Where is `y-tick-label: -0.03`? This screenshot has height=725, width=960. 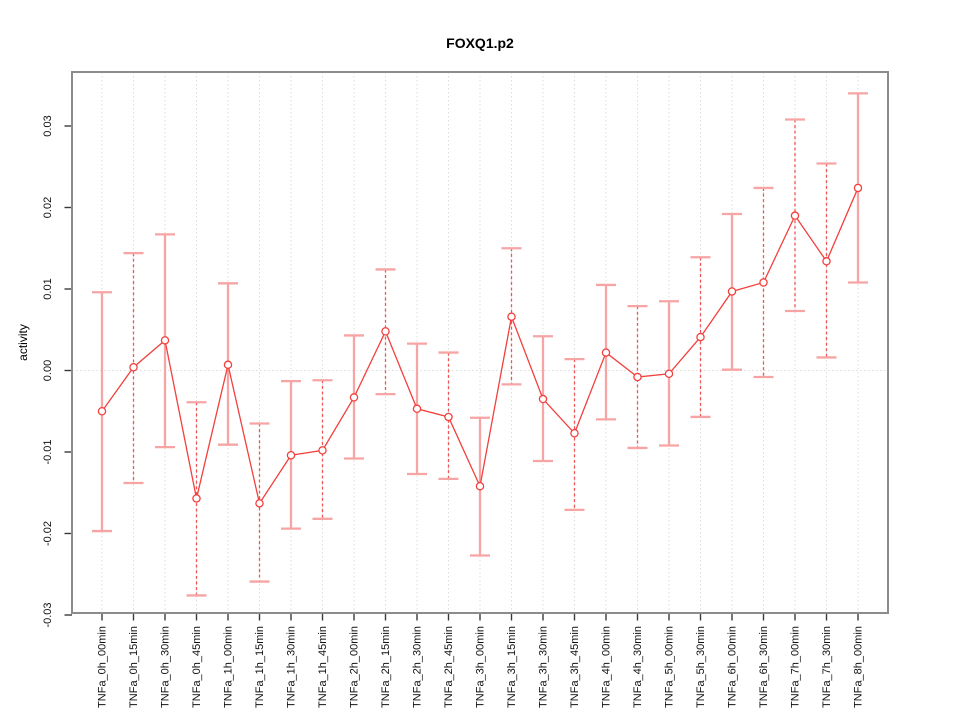
y-tick-label: -0.03 is located at coordinates (48, 614).